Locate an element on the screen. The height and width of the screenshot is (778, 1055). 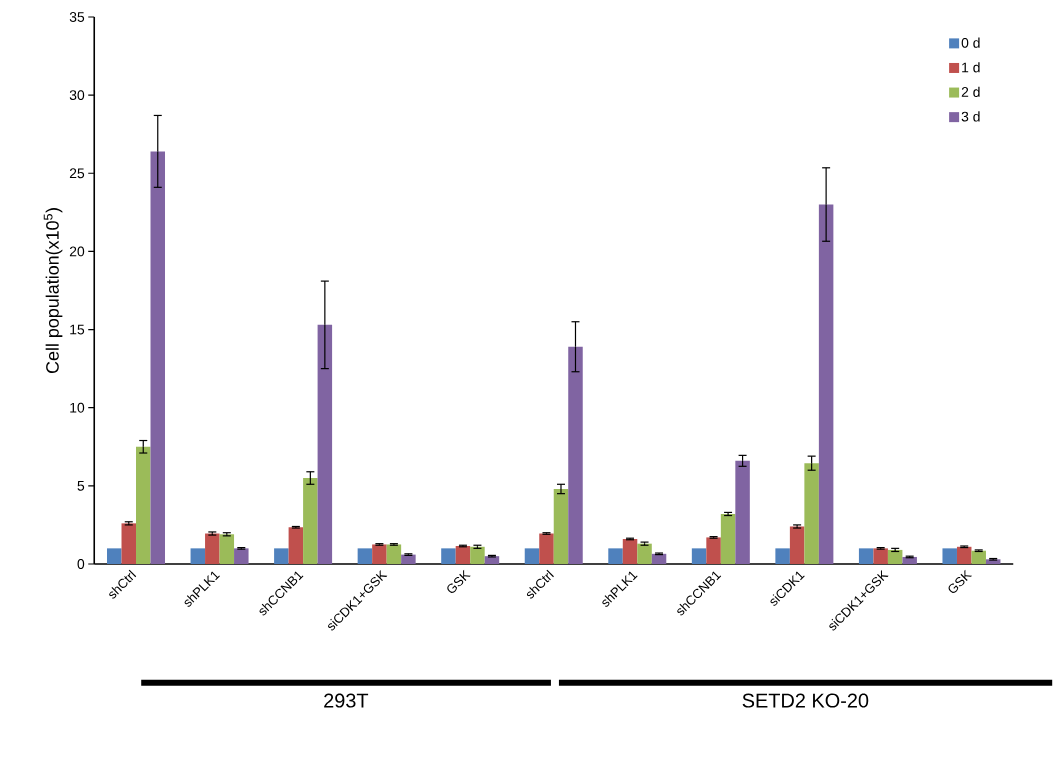
text: SETD2 KO-20 is located at coordinates (805, 700).